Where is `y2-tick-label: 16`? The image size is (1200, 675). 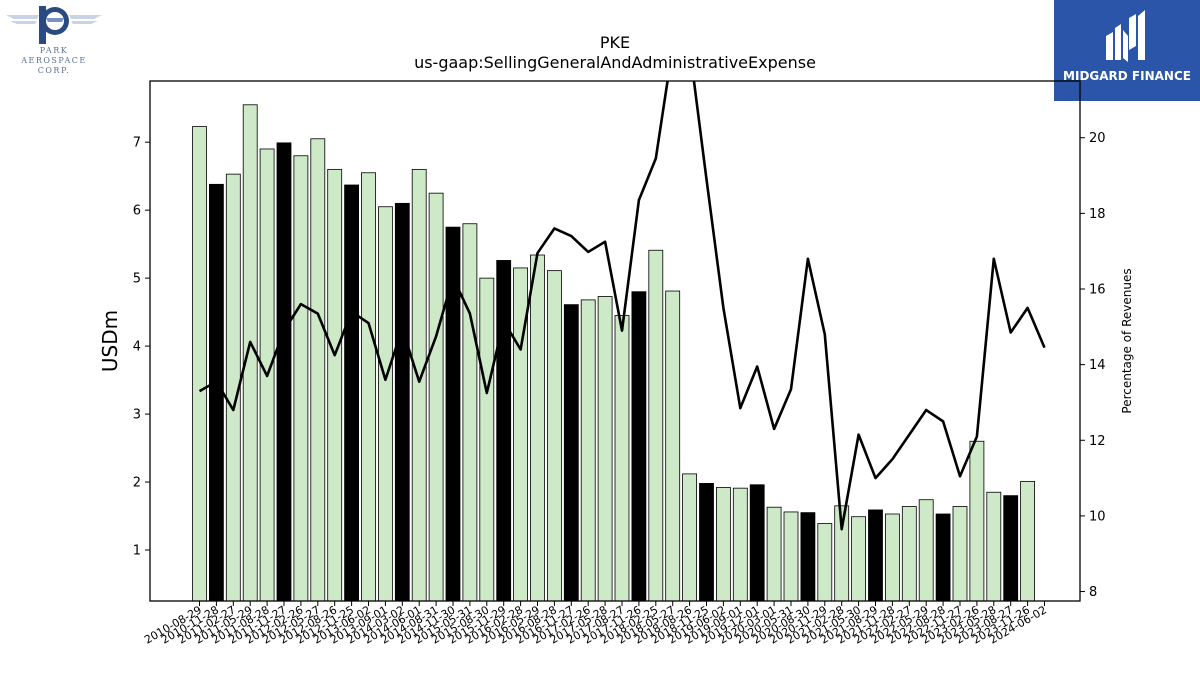 y2-tick-label: 16 is located at coordinates (1097, 290).